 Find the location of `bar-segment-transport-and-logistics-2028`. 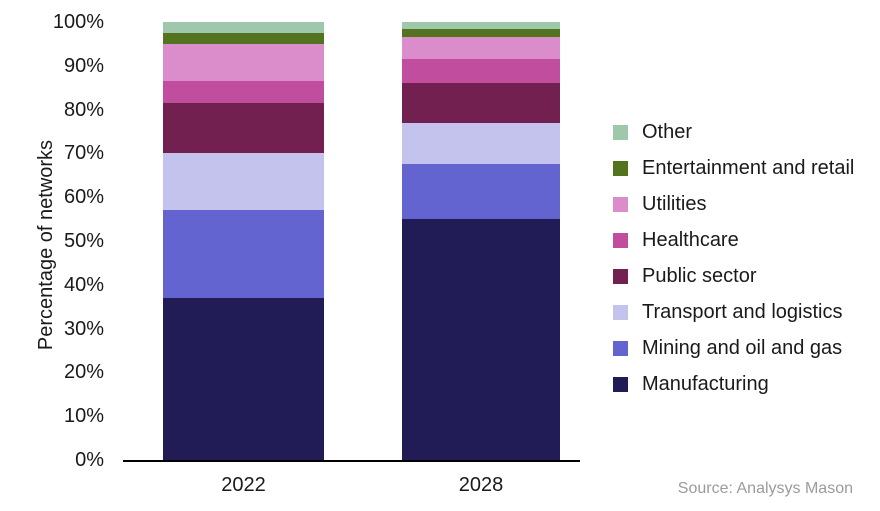

bar-segment-transport-and-logistics-2028 is located at coordinates (481, 143).